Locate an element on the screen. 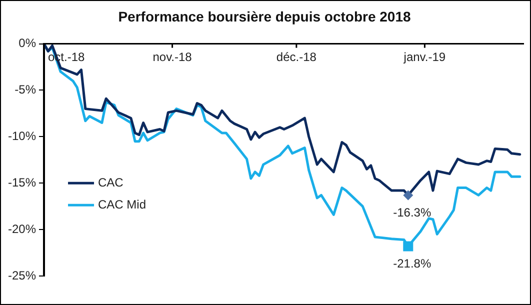 The width and height of the screenshot is (531, 305). y-tick-label: -20% is located at coordinates (22, 229).